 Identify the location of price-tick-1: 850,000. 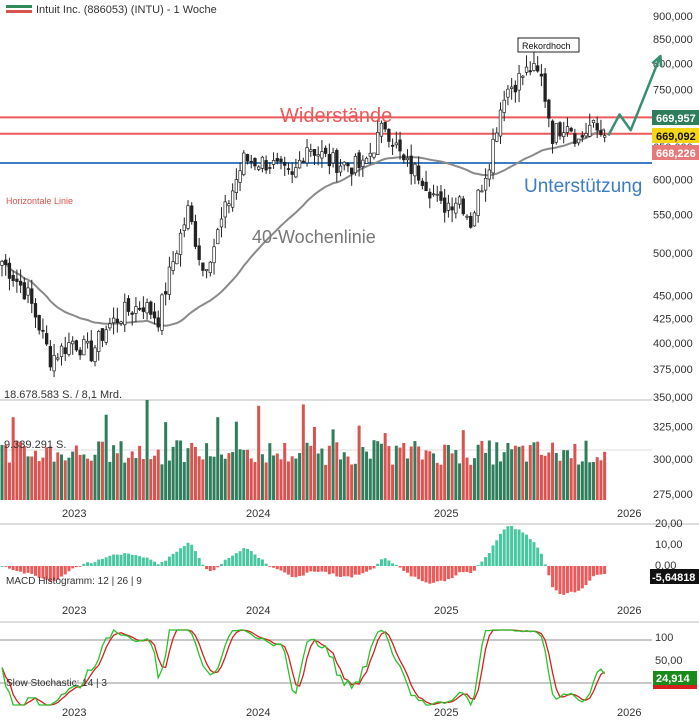
(673, 40).